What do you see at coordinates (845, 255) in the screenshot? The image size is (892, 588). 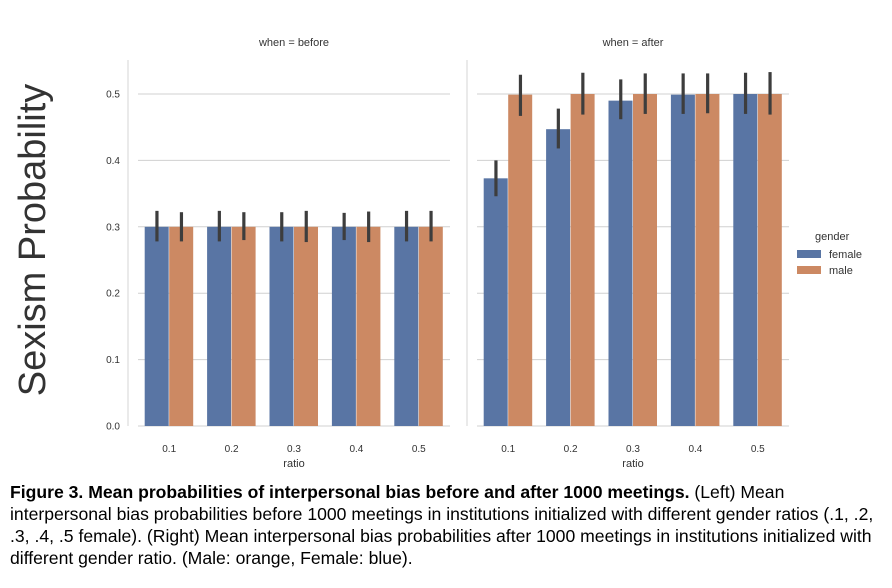 I see `legend-label-female: female` at bounding box center [845, 255].